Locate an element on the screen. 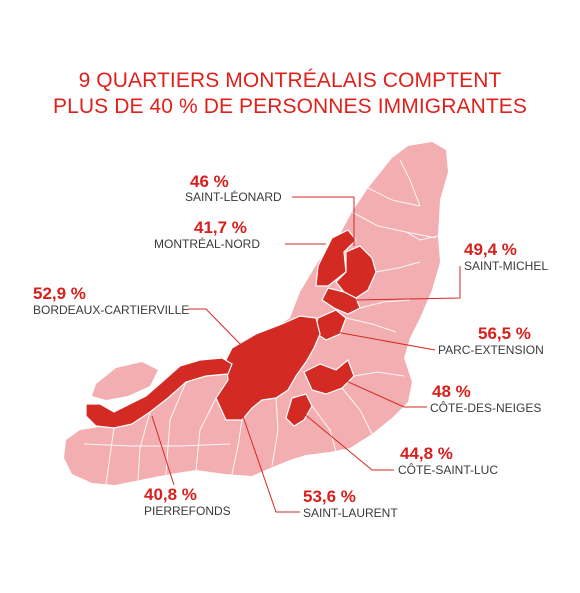 The width and height of the screenshot is (580, 593). leader-bordeaux-cartierville is located at coordinates (216, 328).